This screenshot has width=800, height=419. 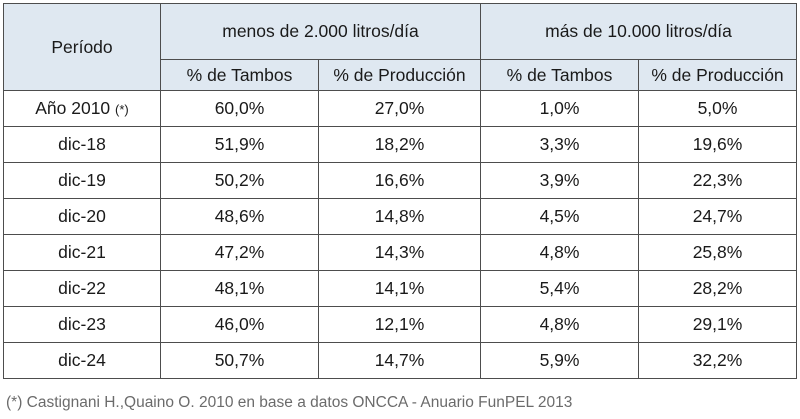 I want to click on table-row: dic-19 50,2% 16,6% 3,9% 22,3%, so click(x=400, y=180).